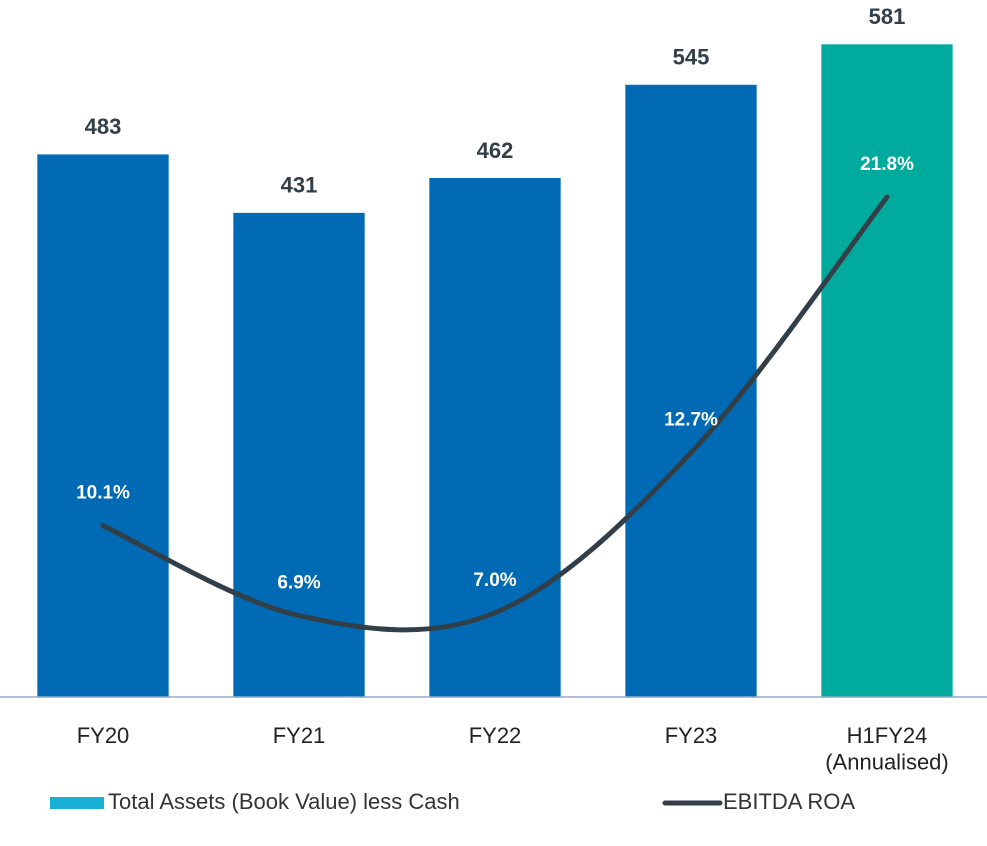 The height and width of the screenshot is (846, 987). What do you see at coordinates (77, 803) in the screenshot?
I see `legend-swatch` at bounding box center [77, 803].